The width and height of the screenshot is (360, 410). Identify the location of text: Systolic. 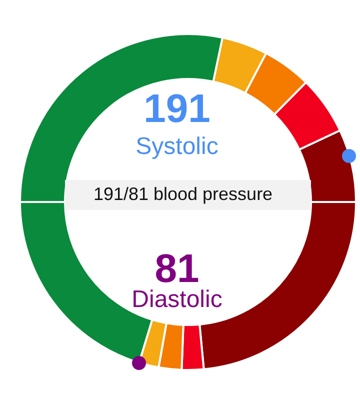
(177, 146).